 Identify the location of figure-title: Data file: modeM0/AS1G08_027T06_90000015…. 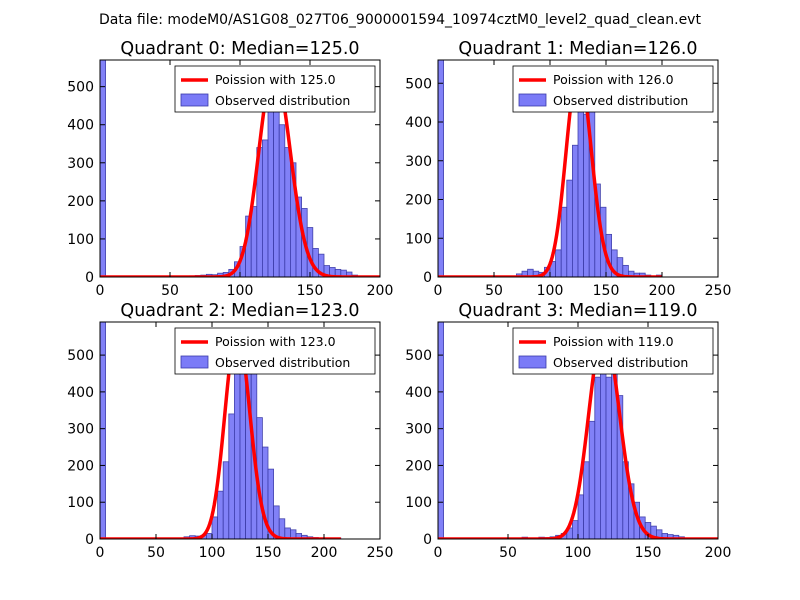
(400, 20).